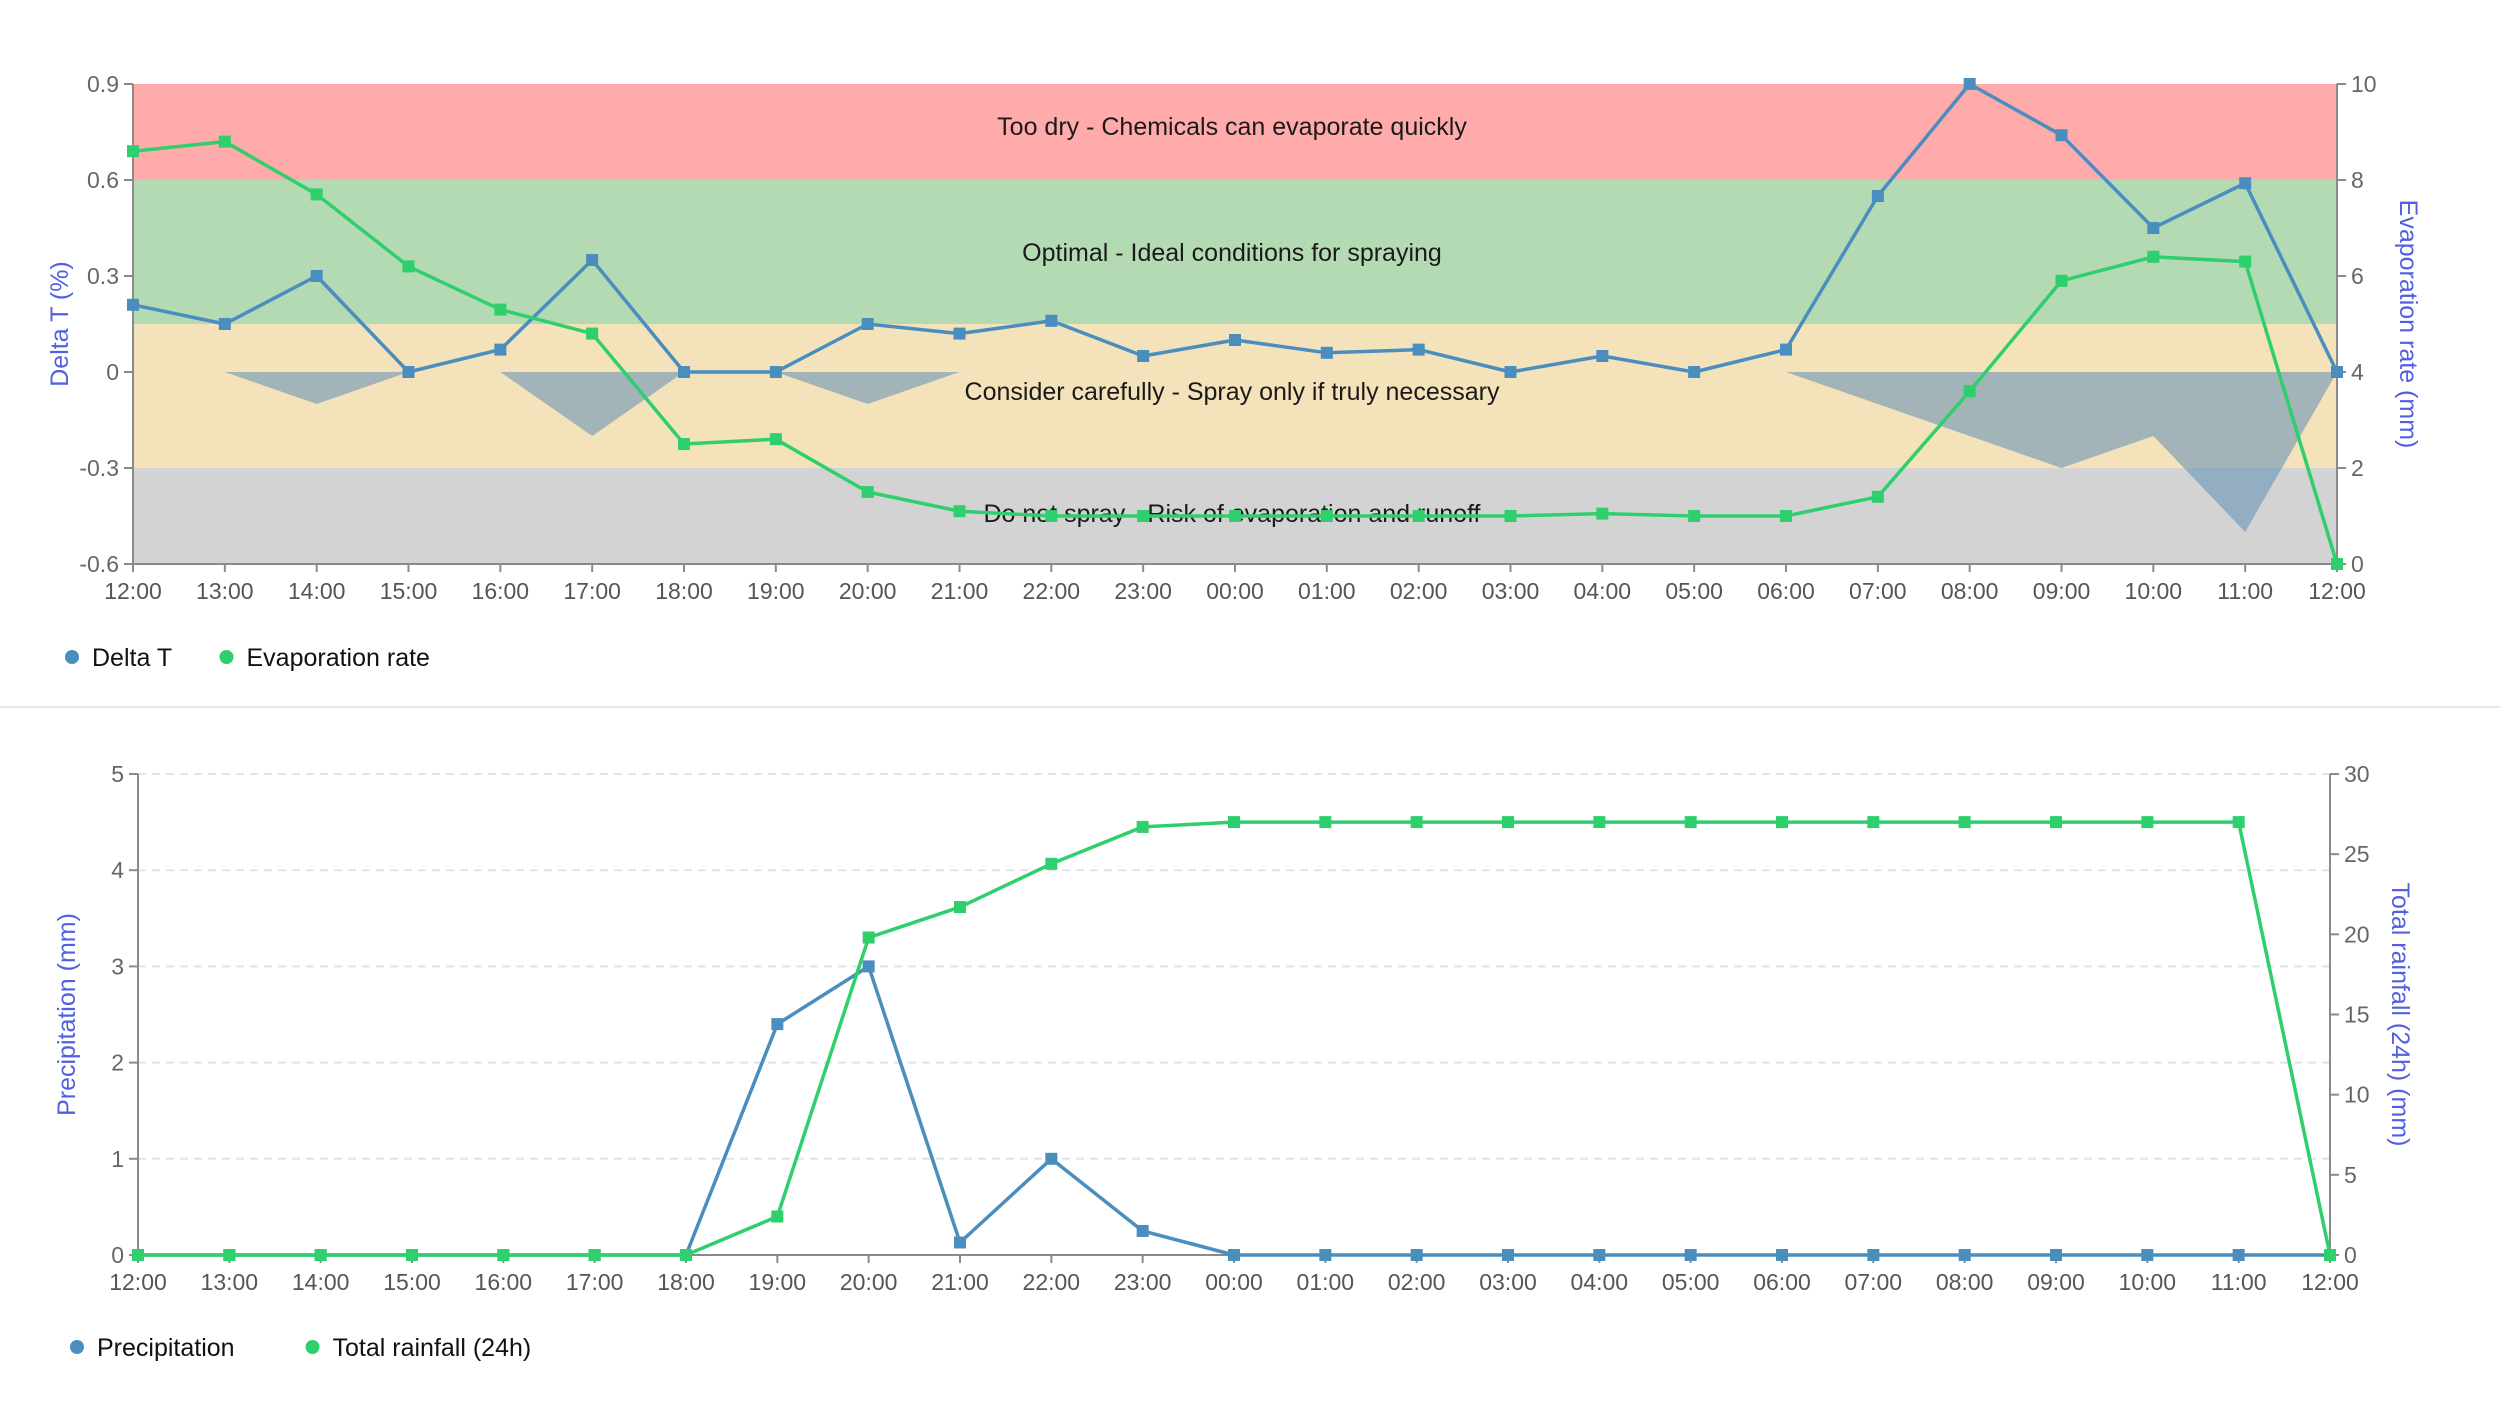 Image resolution: width=2500 pixels, height=1411 pixels. I want to click on legend-label-0: Precipitation, so click(166, 1348).